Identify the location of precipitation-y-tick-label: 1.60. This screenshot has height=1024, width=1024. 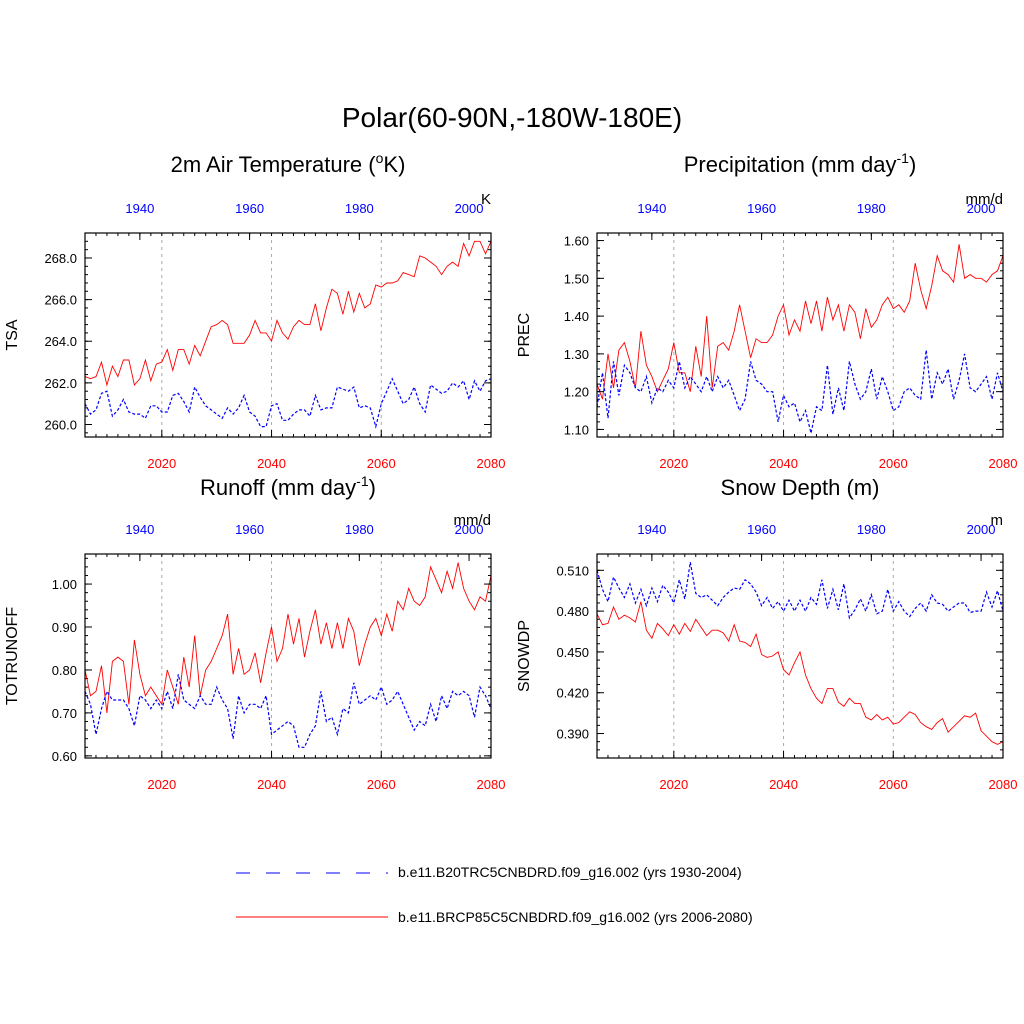
(576, 241).